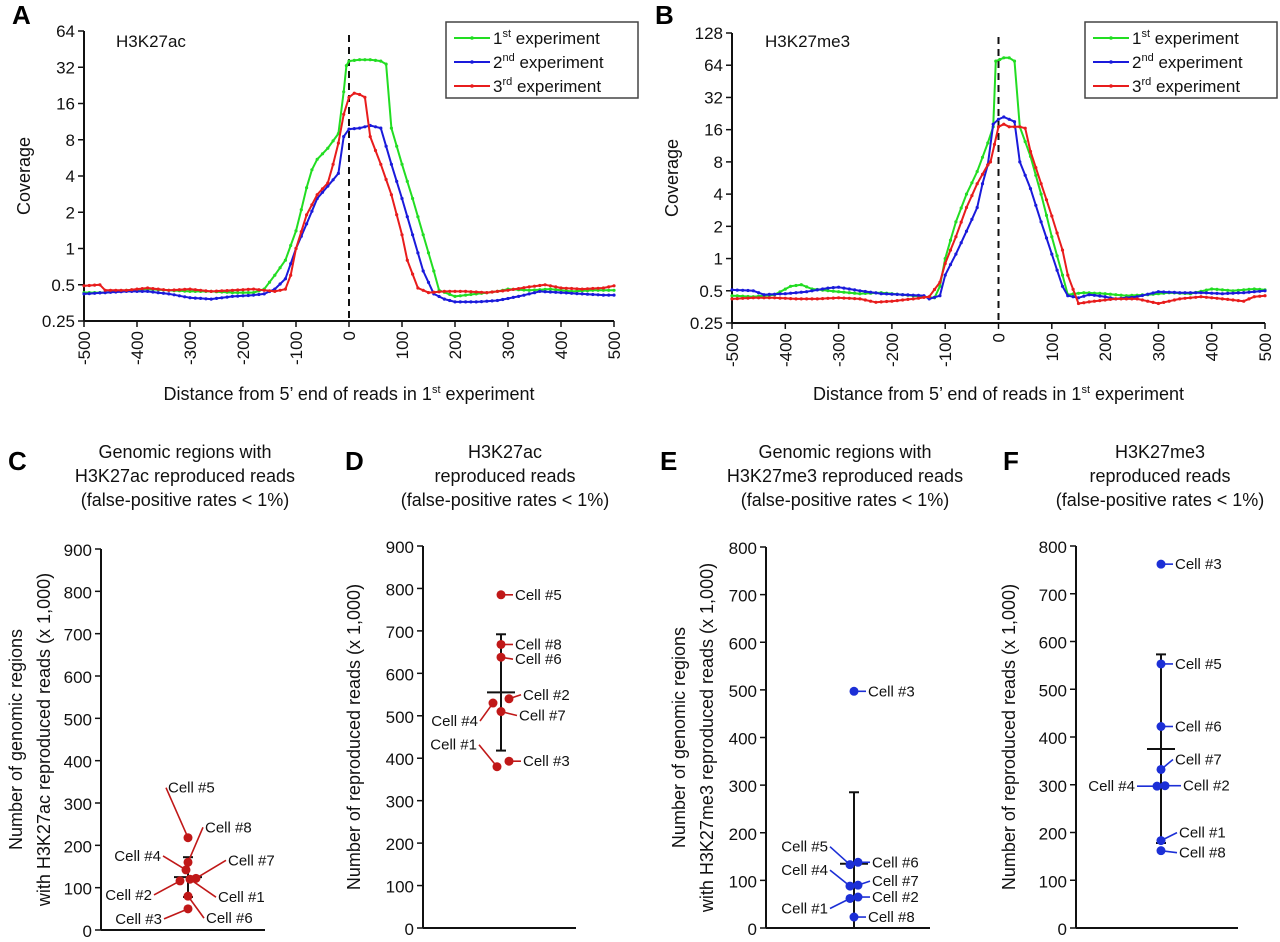 Image resolution: width=1280 pixels, height=942 pixels. I want to click on point-label: Cell #2, so click(895, 897).